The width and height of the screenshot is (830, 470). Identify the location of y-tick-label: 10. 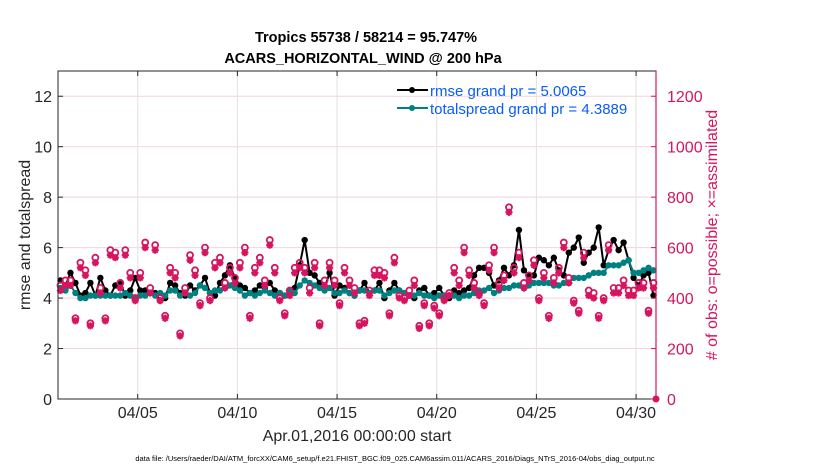
(43, 148).